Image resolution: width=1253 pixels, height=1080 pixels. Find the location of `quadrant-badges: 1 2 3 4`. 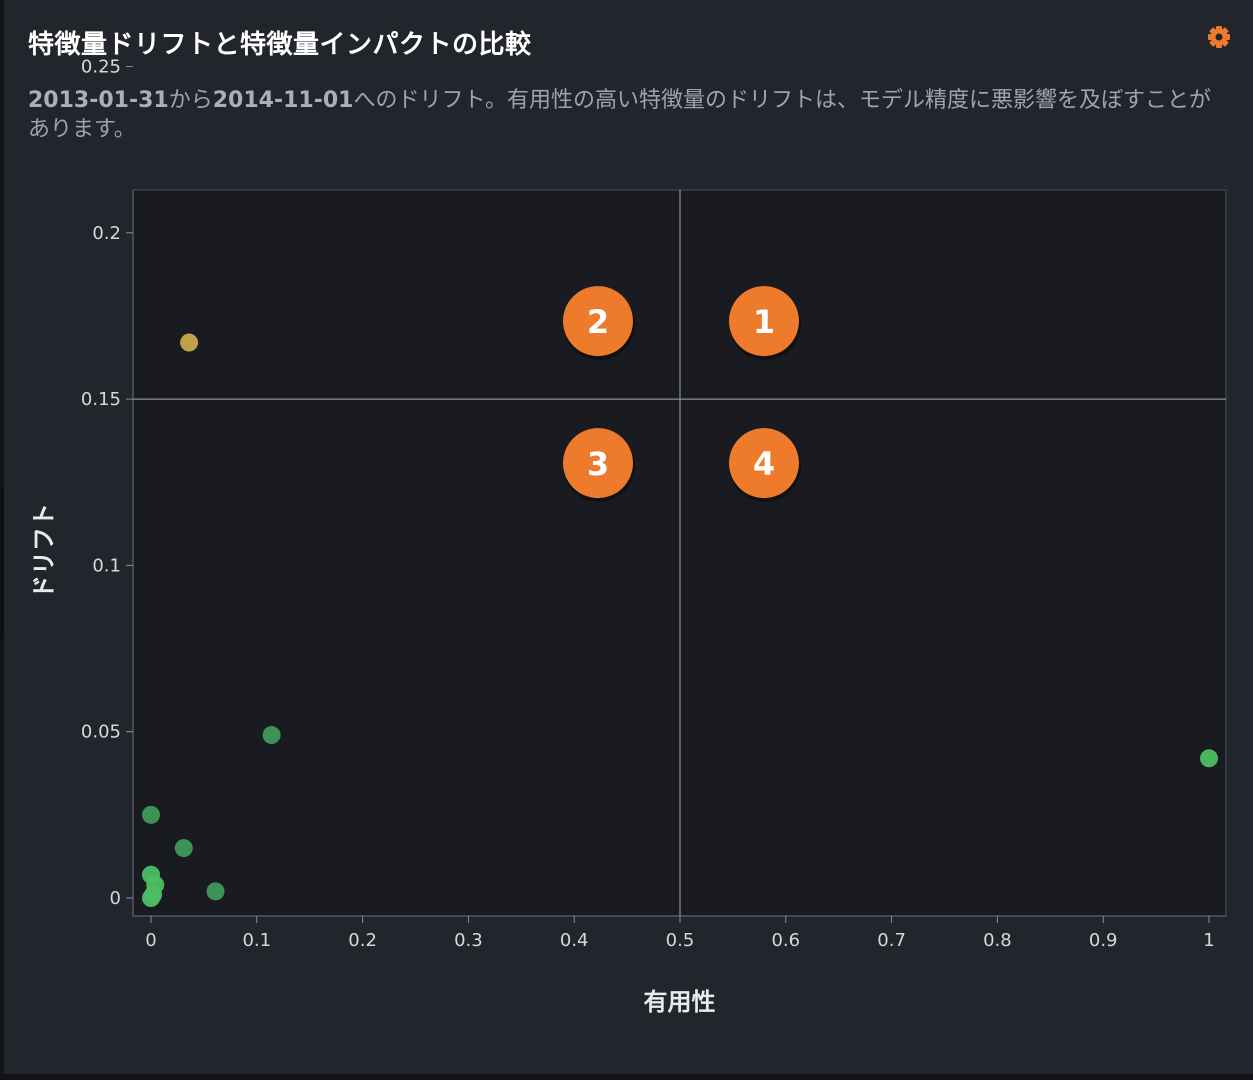

quadrant-badges: 1 2 3 4 is located at coordinates (682, 394).